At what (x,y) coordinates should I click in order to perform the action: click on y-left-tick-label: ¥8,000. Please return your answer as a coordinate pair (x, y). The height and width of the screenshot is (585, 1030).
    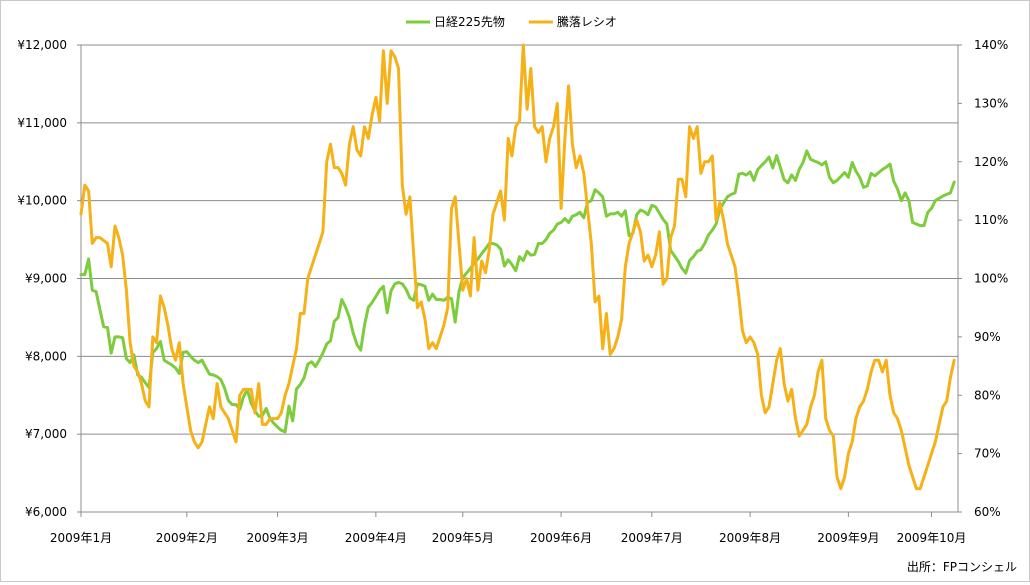
    Looking at the image, I should click on (46, 356).